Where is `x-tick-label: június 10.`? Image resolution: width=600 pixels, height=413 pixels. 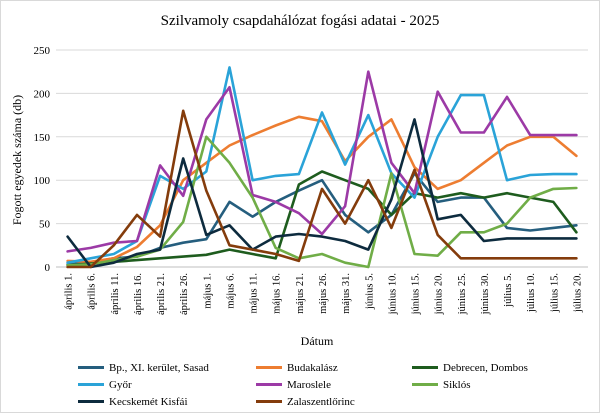
x-tick-label: június 10. is located at coordinates (392, 294).